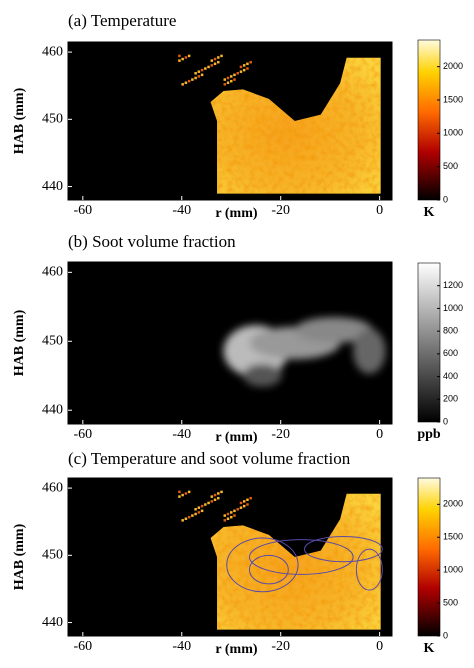 Image resolution: width=474 pixels, height=668 pixels. What do you see at coordinates (445, 199) in the screenshot?
I see `colorbar-tick-label: 0` at bounding box center [445, 199].